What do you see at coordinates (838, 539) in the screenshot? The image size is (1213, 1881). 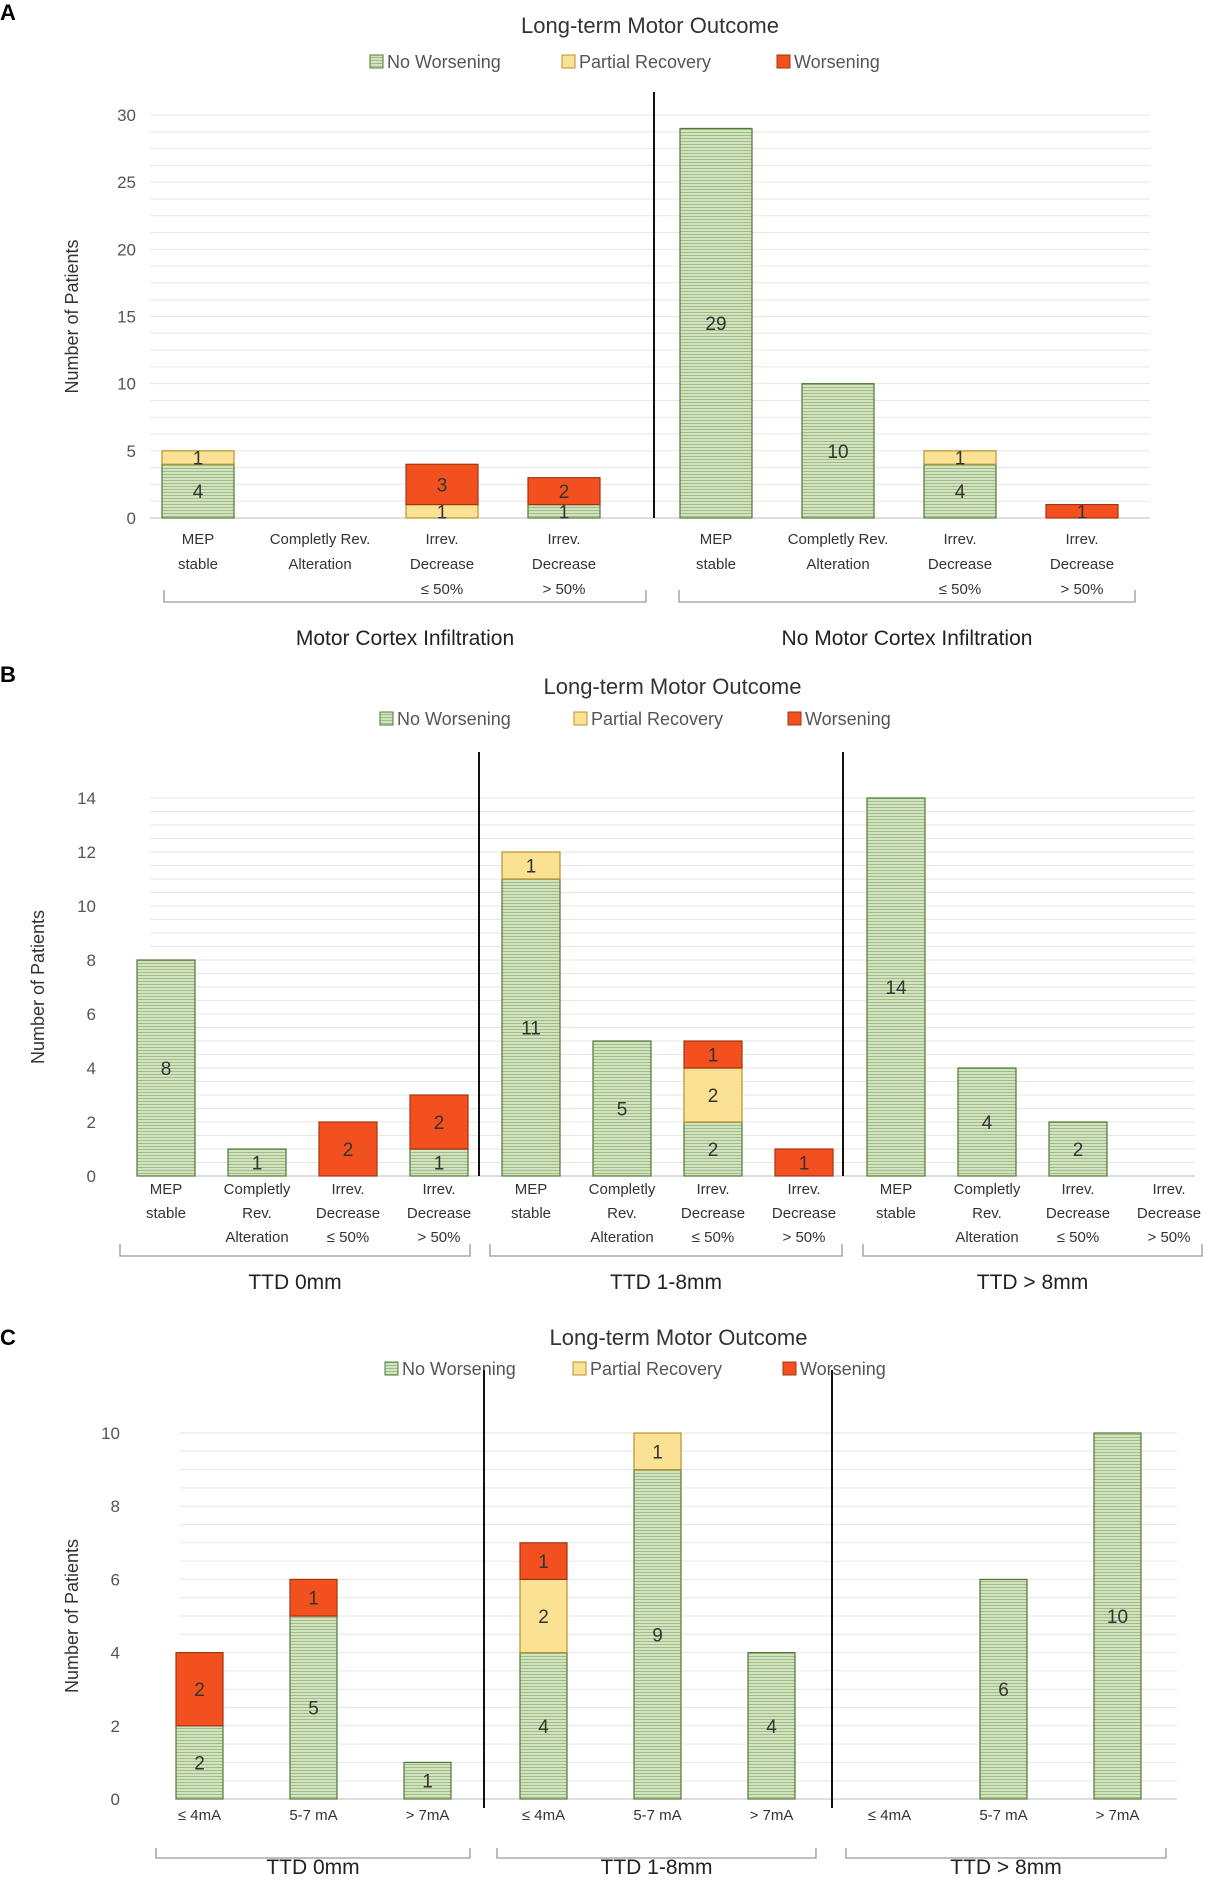 I see `category-label: Completly Rev.` at bounding box center [838, 539].